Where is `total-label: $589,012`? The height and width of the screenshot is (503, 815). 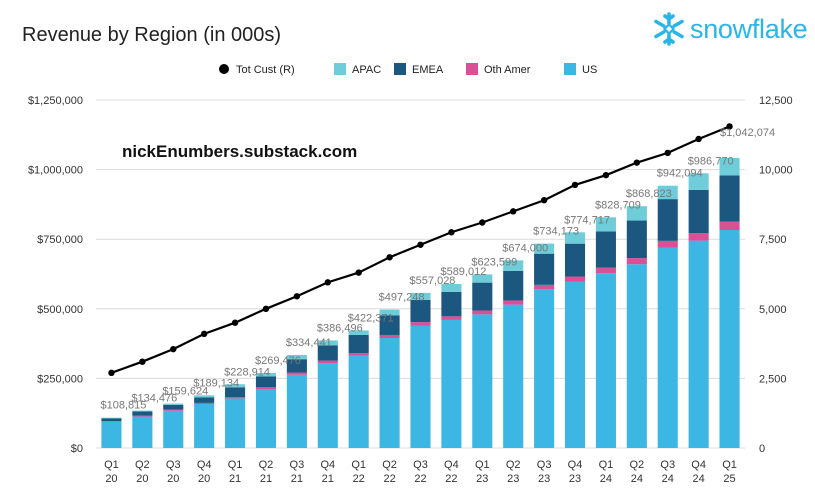
total-label: $589,012 is located at coordinates (463, 272).